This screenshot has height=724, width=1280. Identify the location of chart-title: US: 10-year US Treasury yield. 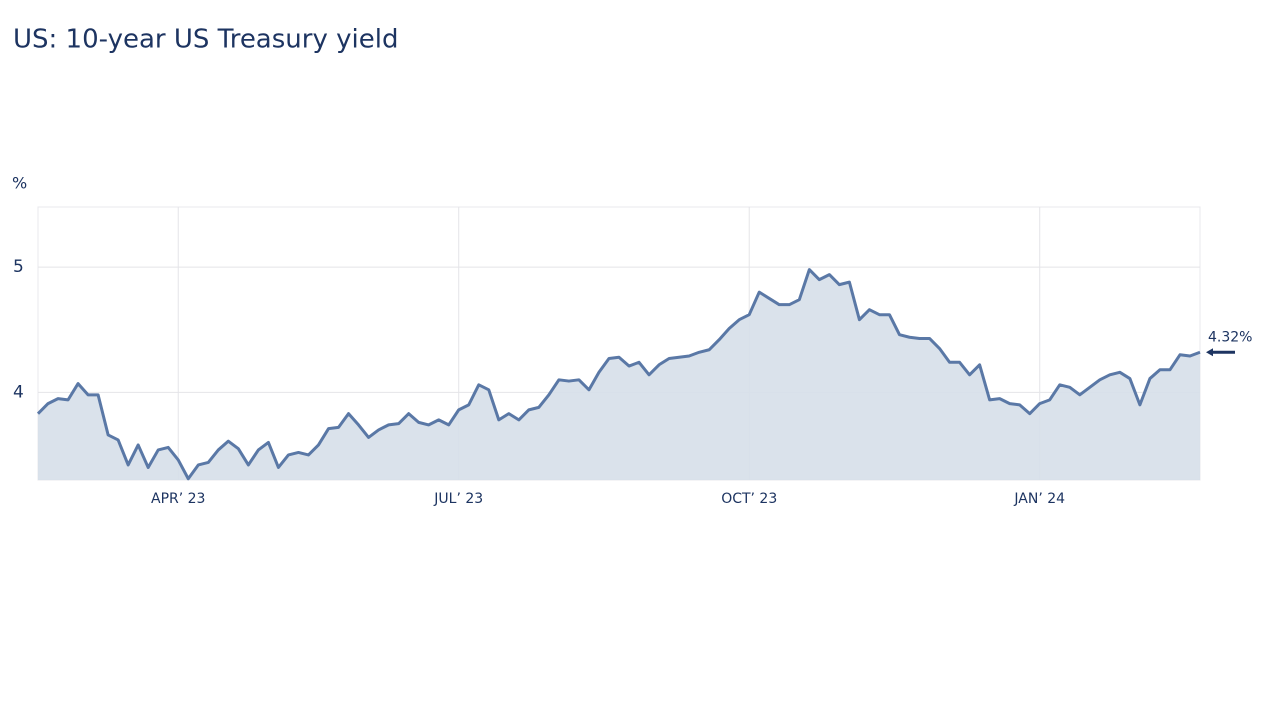
(205, 40).